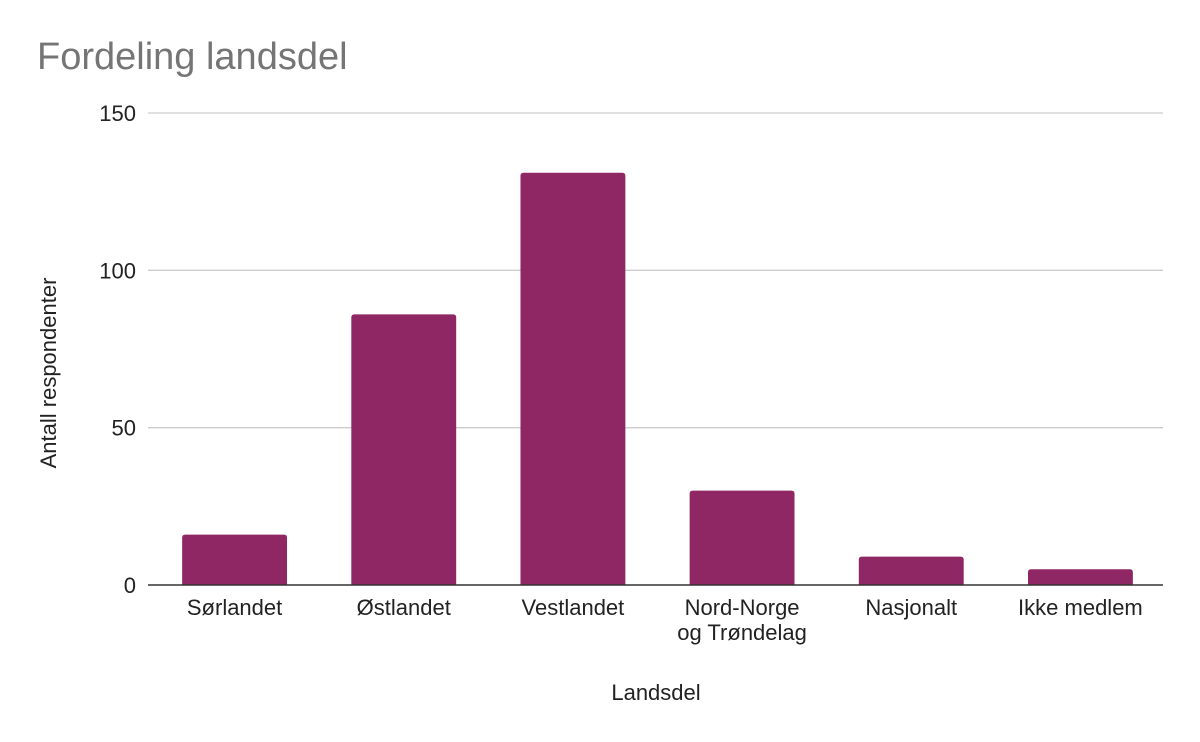 The width and height of the screenshot is (1200, 742). Describe the element at coordinates (124, 428) in the screenshot. I see `y-tick-label: 50` at that location.